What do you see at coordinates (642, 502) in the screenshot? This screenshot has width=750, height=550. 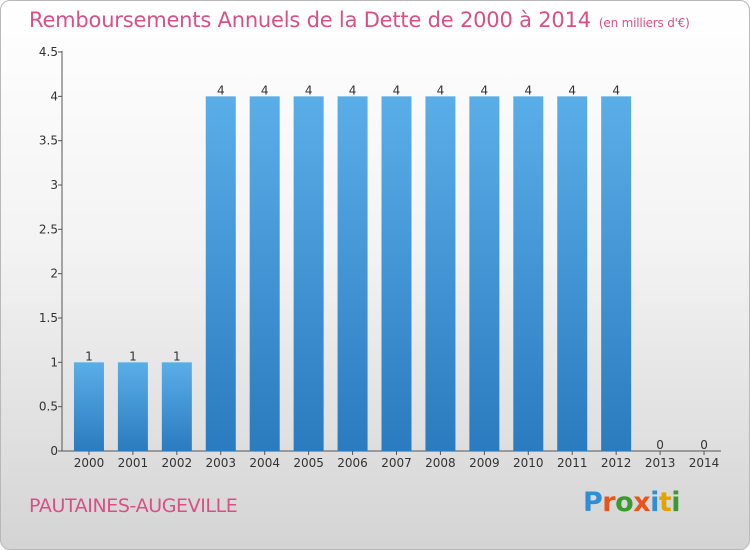 I see `logo-letter: x` at bounding box center [642, 502].